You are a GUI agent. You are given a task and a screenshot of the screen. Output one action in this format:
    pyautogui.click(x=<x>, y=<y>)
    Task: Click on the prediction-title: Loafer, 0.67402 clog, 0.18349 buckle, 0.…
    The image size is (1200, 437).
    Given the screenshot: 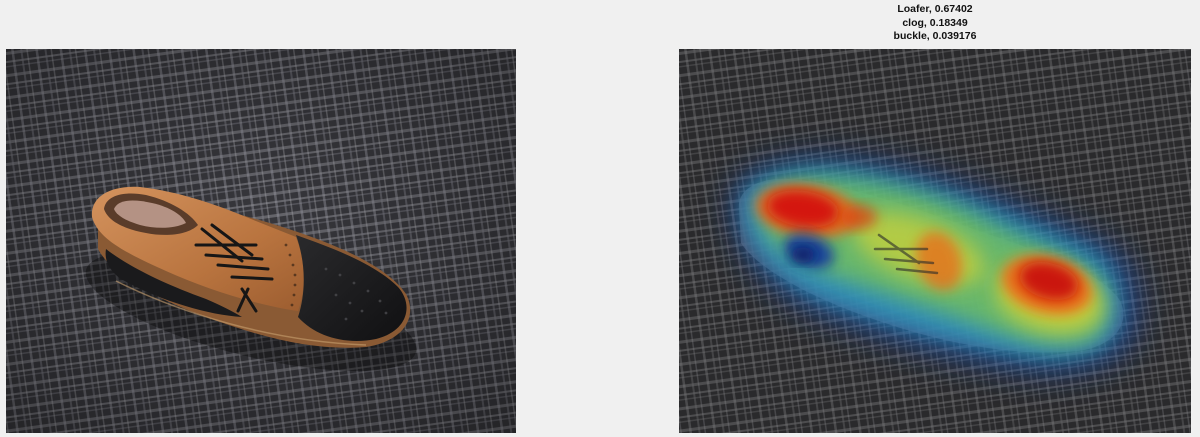 What is the action you would take?
    pyautogui.click(x=935, y=23)
    